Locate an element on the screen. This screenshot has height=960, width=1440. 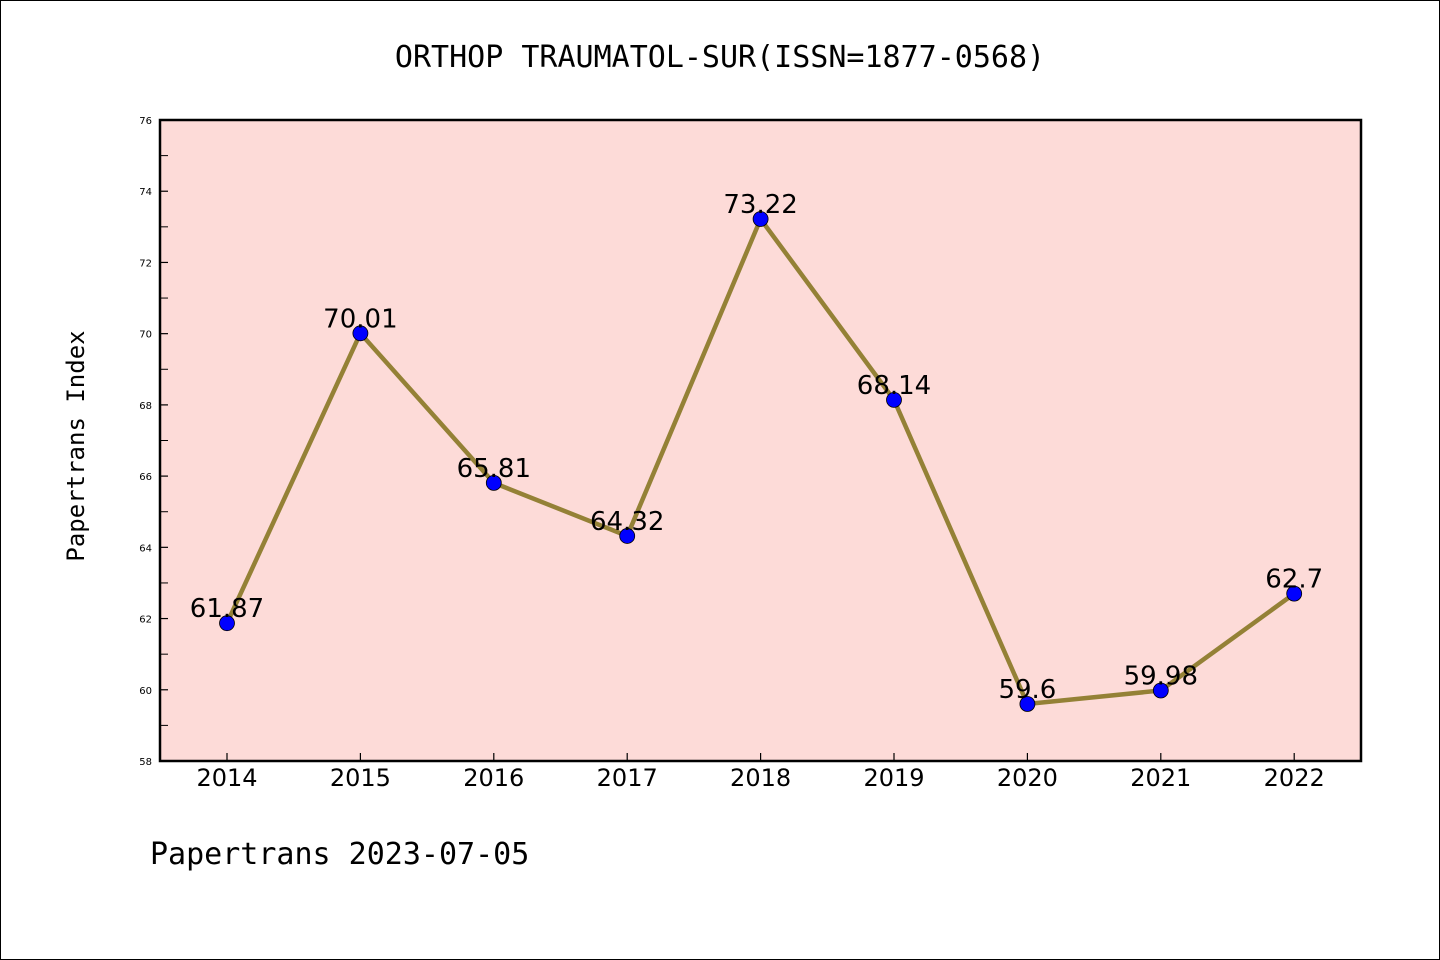
y-tick-label: 64 is located at coordinates (145, 548).